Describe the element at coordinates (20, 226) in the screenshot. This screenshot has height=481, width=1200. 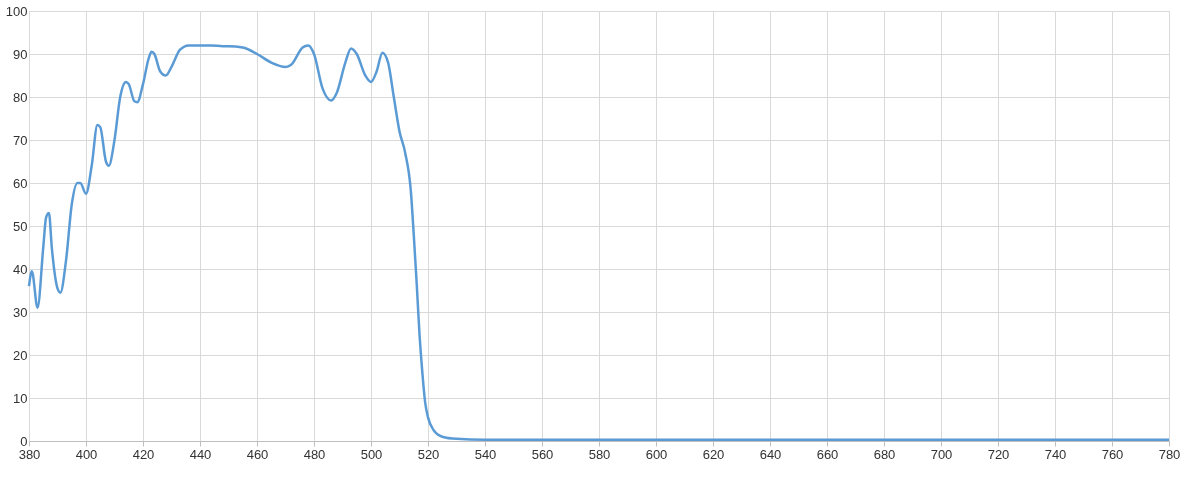
I see `y-tick-label: 50` at that location.